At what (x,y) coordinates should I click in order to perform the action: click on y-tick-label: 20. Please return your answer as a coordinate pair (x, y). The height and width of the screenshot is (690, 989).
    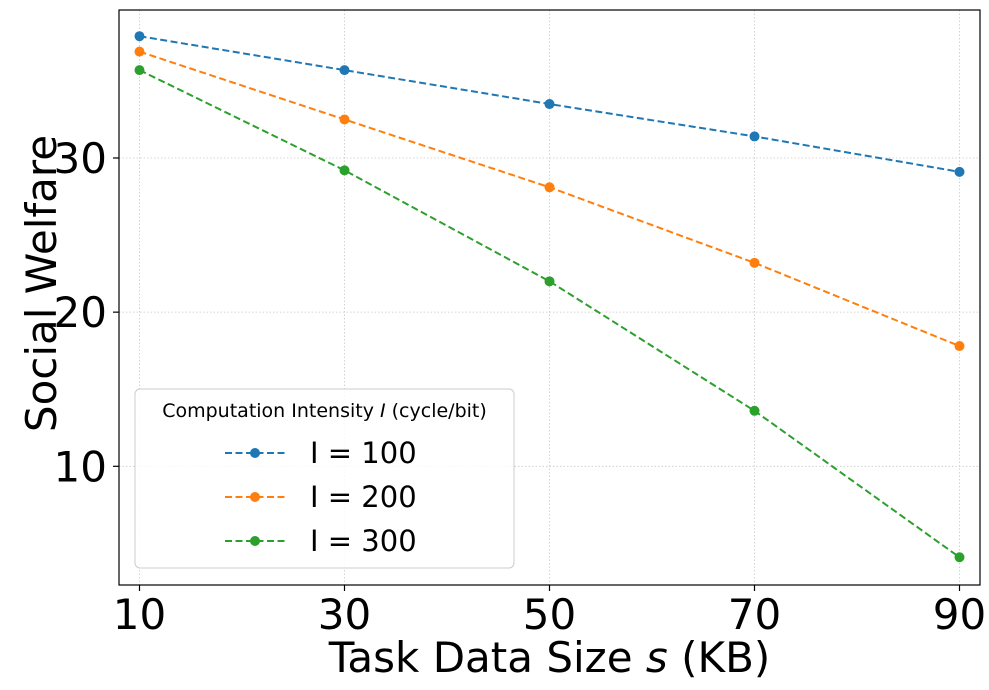
    Looking at the image, I should click on (80, 312).